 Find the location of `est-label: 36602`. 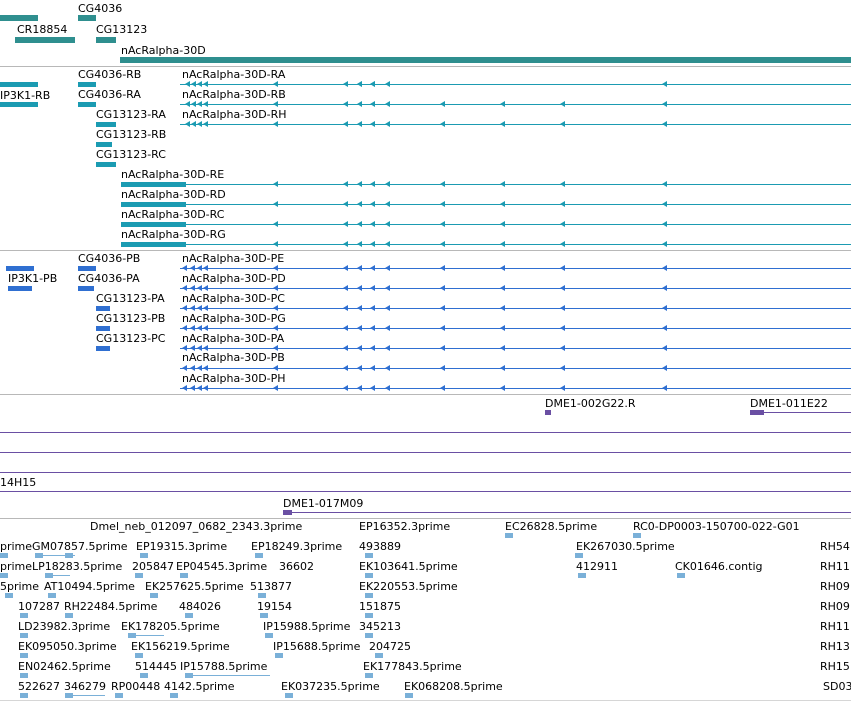

est-label: 36602 is located at coordinates (296, 566).